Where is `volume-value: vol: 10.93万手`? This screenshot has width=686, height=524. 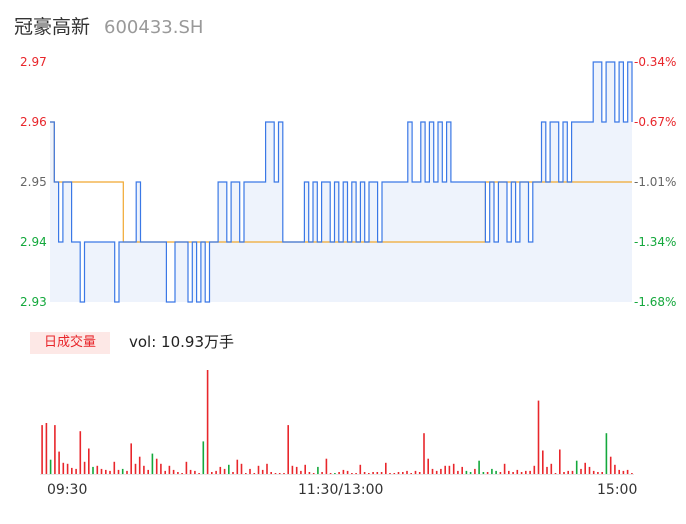 volume-value: vol: 10.93万手 is located at coordinates (181, 342).